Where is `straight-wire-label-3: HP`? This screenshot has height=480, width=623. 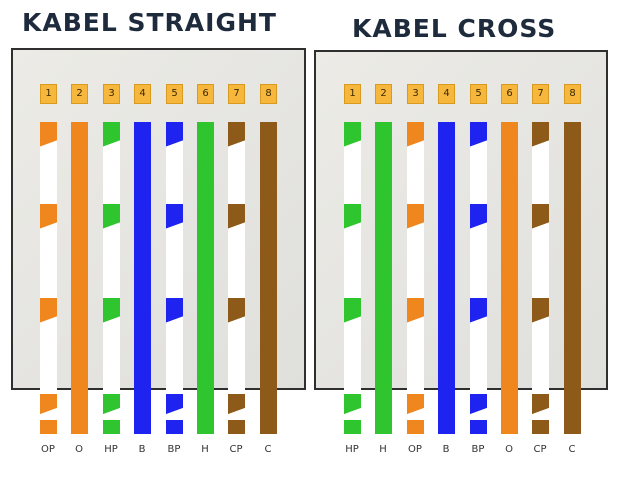
straight-wire-label-3: HP is located at coordinates (111, 449).